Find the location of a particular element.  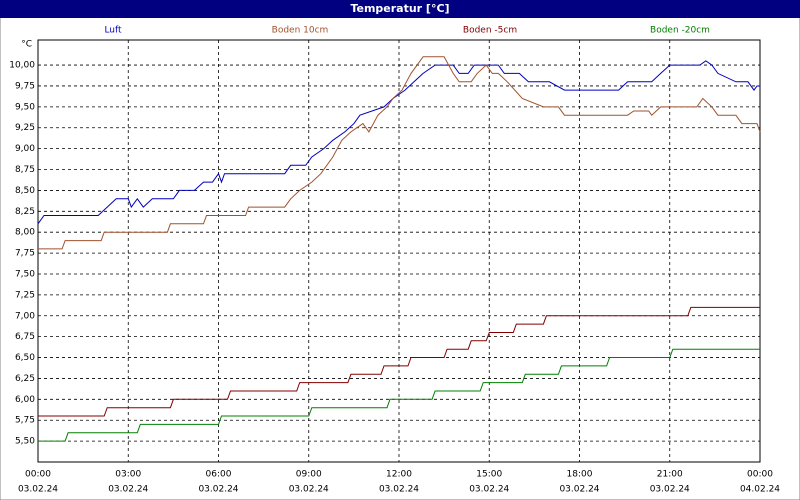

y-tick-label: 7,25 is located at coordinates (25, 295).